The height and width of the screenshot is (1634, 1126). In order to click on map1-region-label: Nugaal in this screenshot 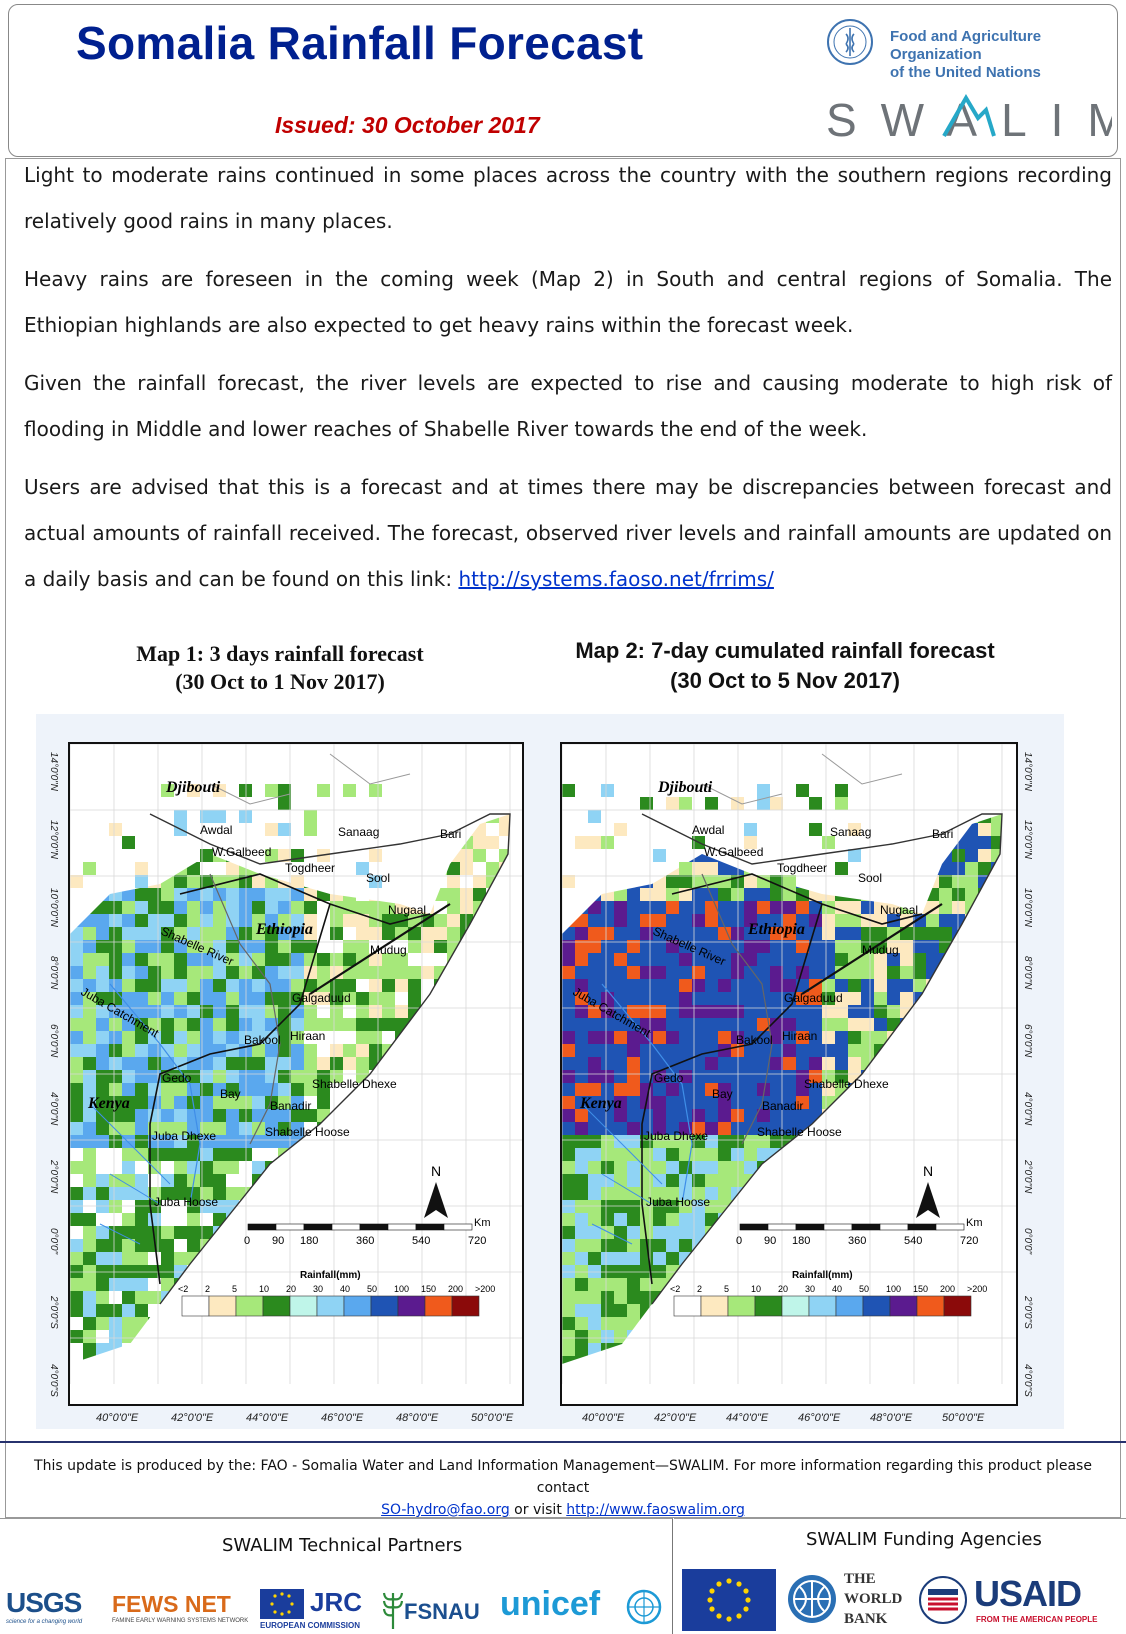, I will do `click(407, 910)`.